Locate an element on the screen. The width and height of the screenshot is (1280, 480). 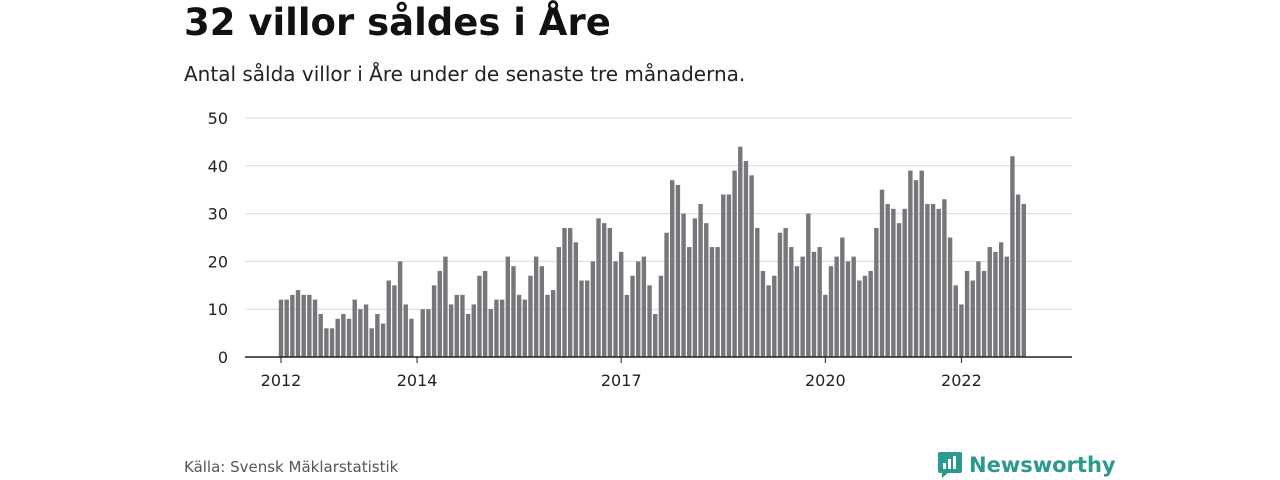
y-tick-label: 40 is located at coordinates (218, 166).